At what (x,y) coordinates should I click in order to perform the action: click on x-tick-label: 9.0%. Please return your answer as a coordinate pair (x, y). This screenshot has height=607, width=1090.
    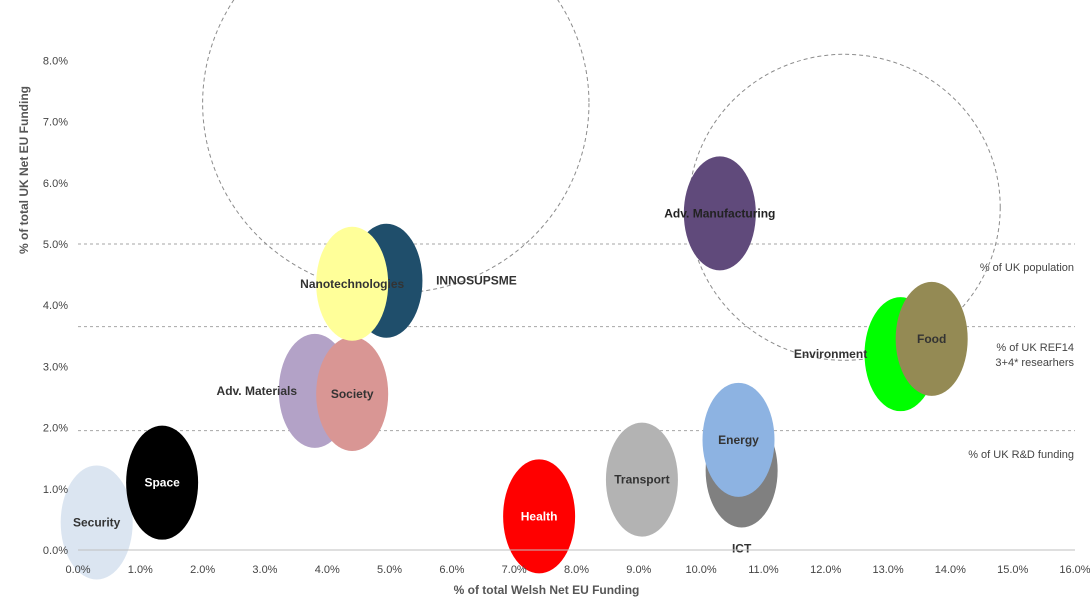
    Looking at the image, I should click on (638, 570).